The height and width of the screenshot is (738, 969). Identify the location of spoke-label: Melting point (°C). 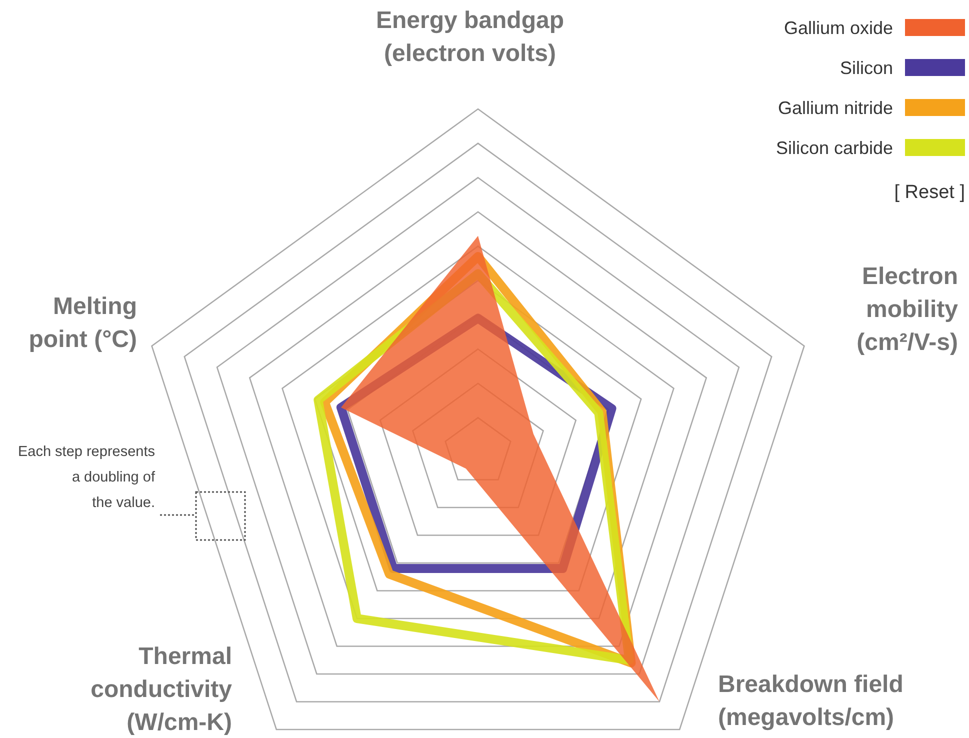
(82, 323).